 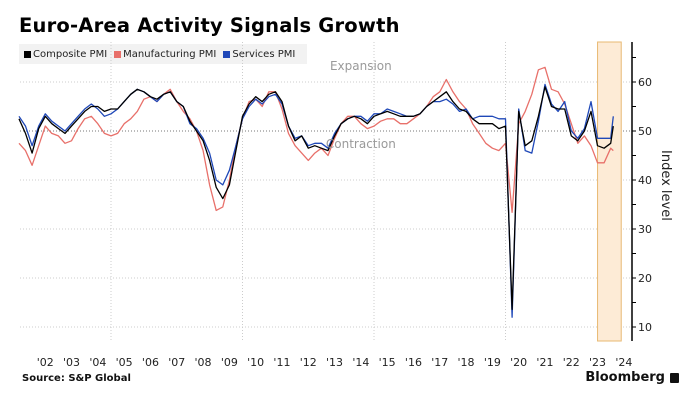 What do you see at coordinates (571, 362) in the screenshot?
I see `x-tick-label: '22` at bounding box center [571, 362].